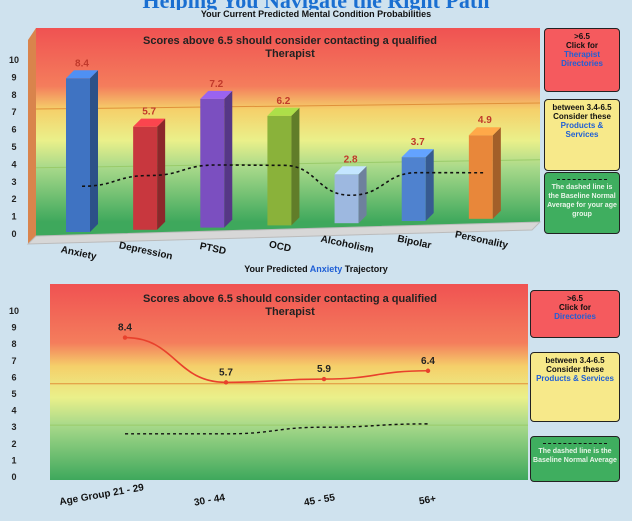  I want to click on chart1-ytick: 7, so click(13, 112).